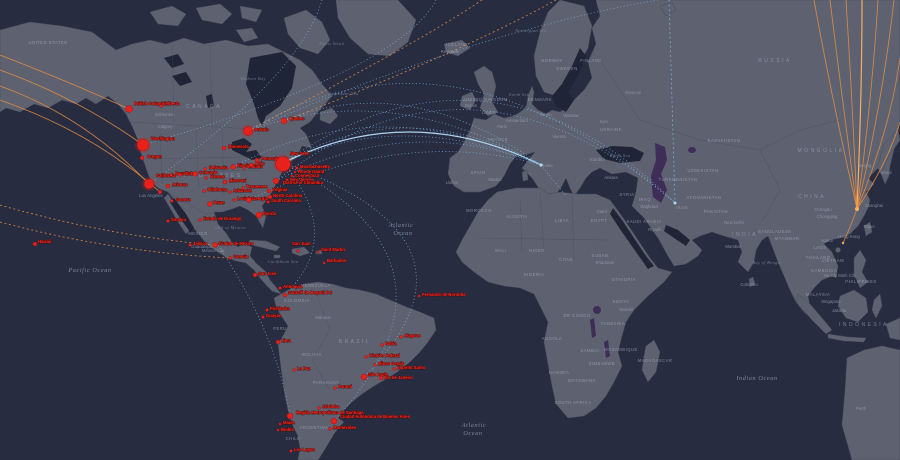 This screenshot has height=460, width=900. Describe the element at coordinates (288, 195) in the screenshot. I see `location-label: North Carolina` at that location.